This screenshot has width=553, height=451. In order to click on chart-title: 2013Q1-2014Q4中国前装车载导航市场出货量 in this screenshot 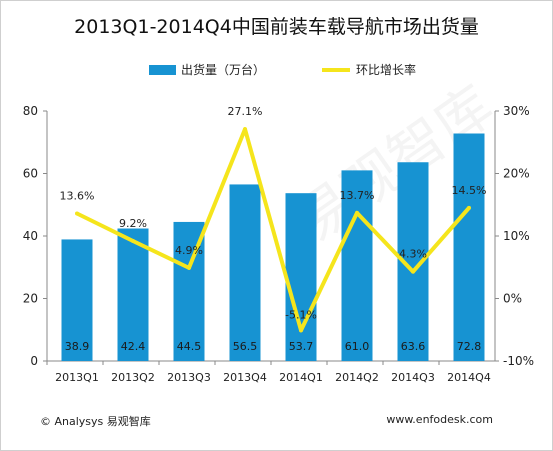, I will do `click(276, 27)`.